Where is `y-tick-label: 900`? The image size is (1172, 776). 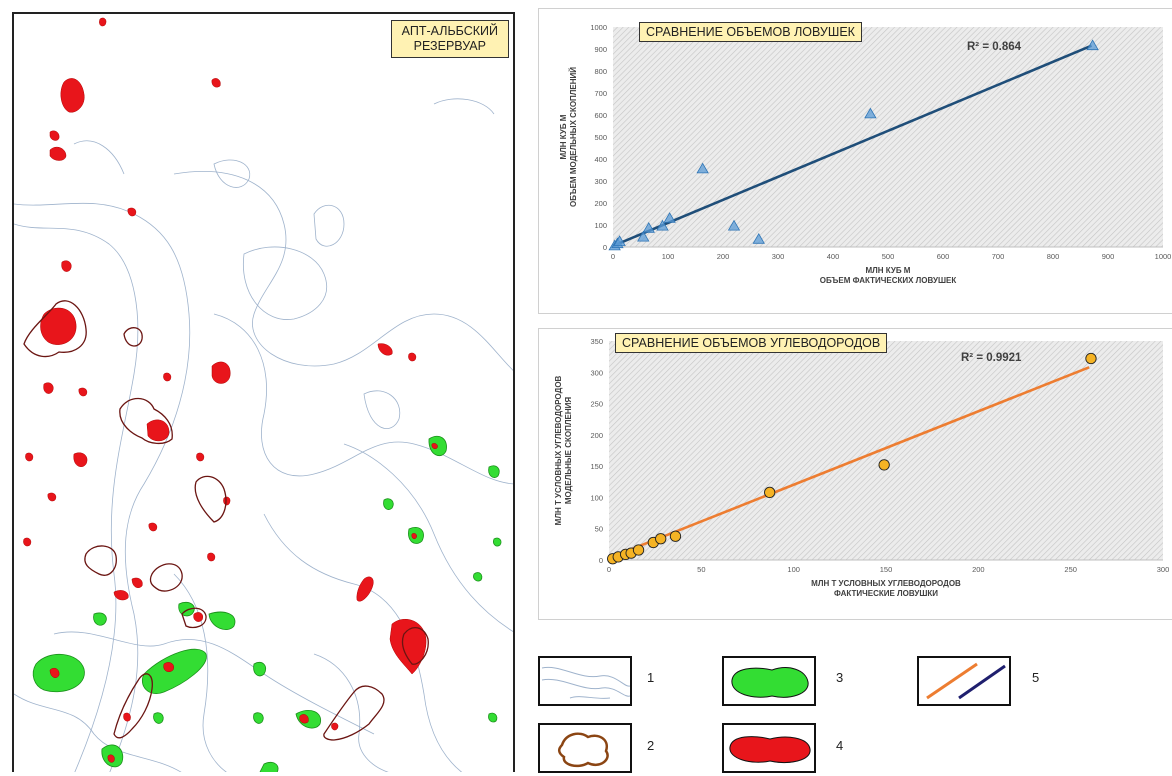 y-tick-label: 900 is located at coordinates (600, 49).